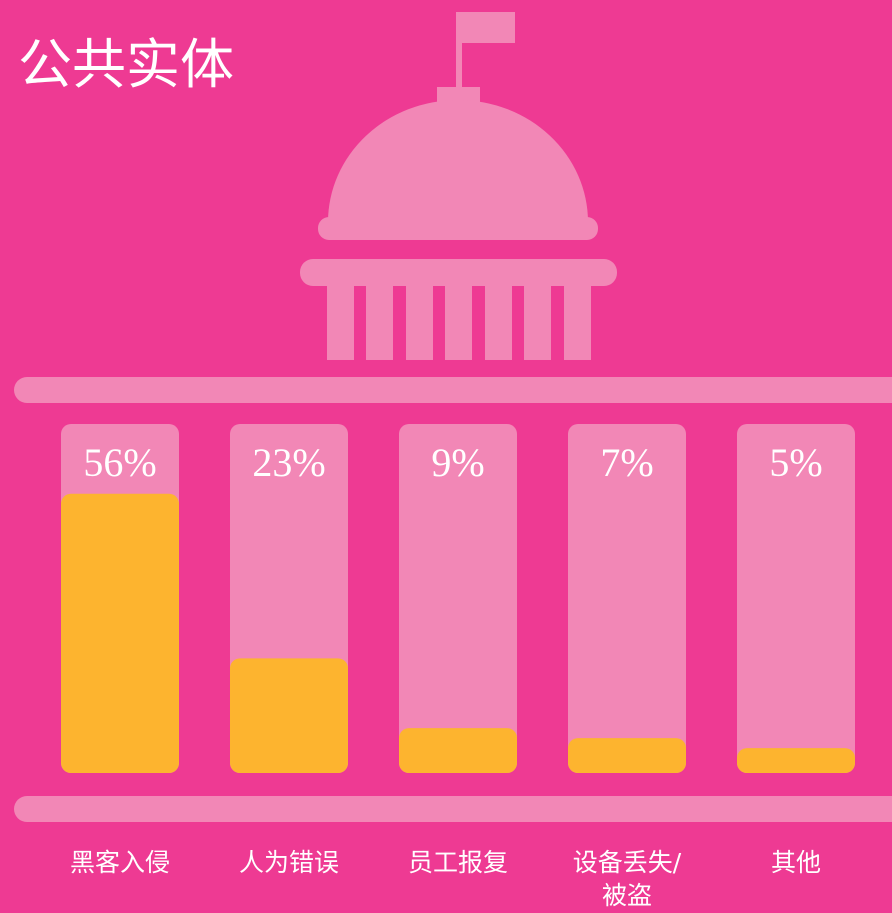 The image size is (892, 913). What do you see at coordinates (119, 462) in the screenshot?
I see `value-label: 56%` at bounding box center [119, 462].